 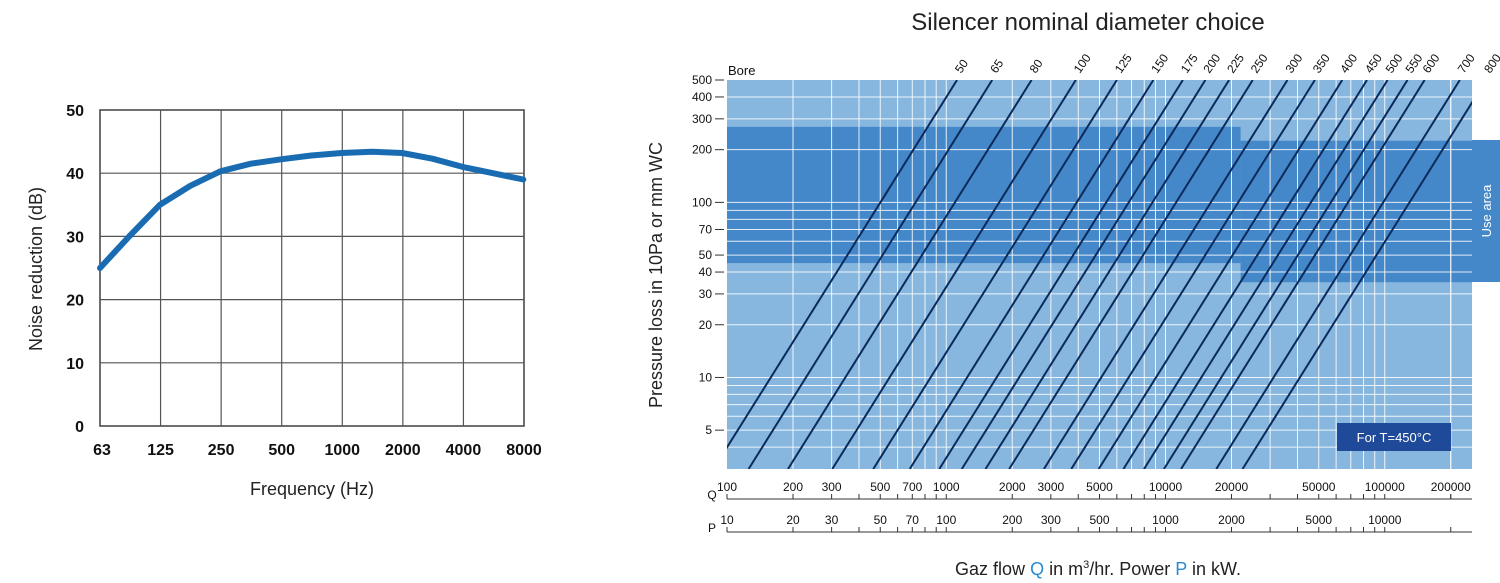 What do you see at coordinates (102, 450) in the screenshot?
I see `left-x-tick: 63` at bounding box center [102, 450].